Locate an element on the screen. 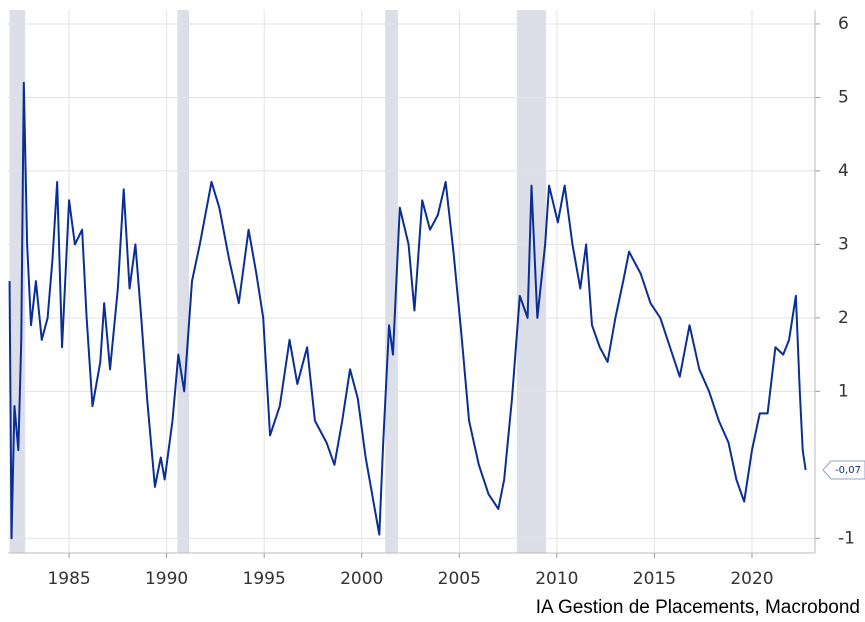 This screenshot has height=622, width=865. x-tick-label: 2005 is located at coordinates (459, 579).